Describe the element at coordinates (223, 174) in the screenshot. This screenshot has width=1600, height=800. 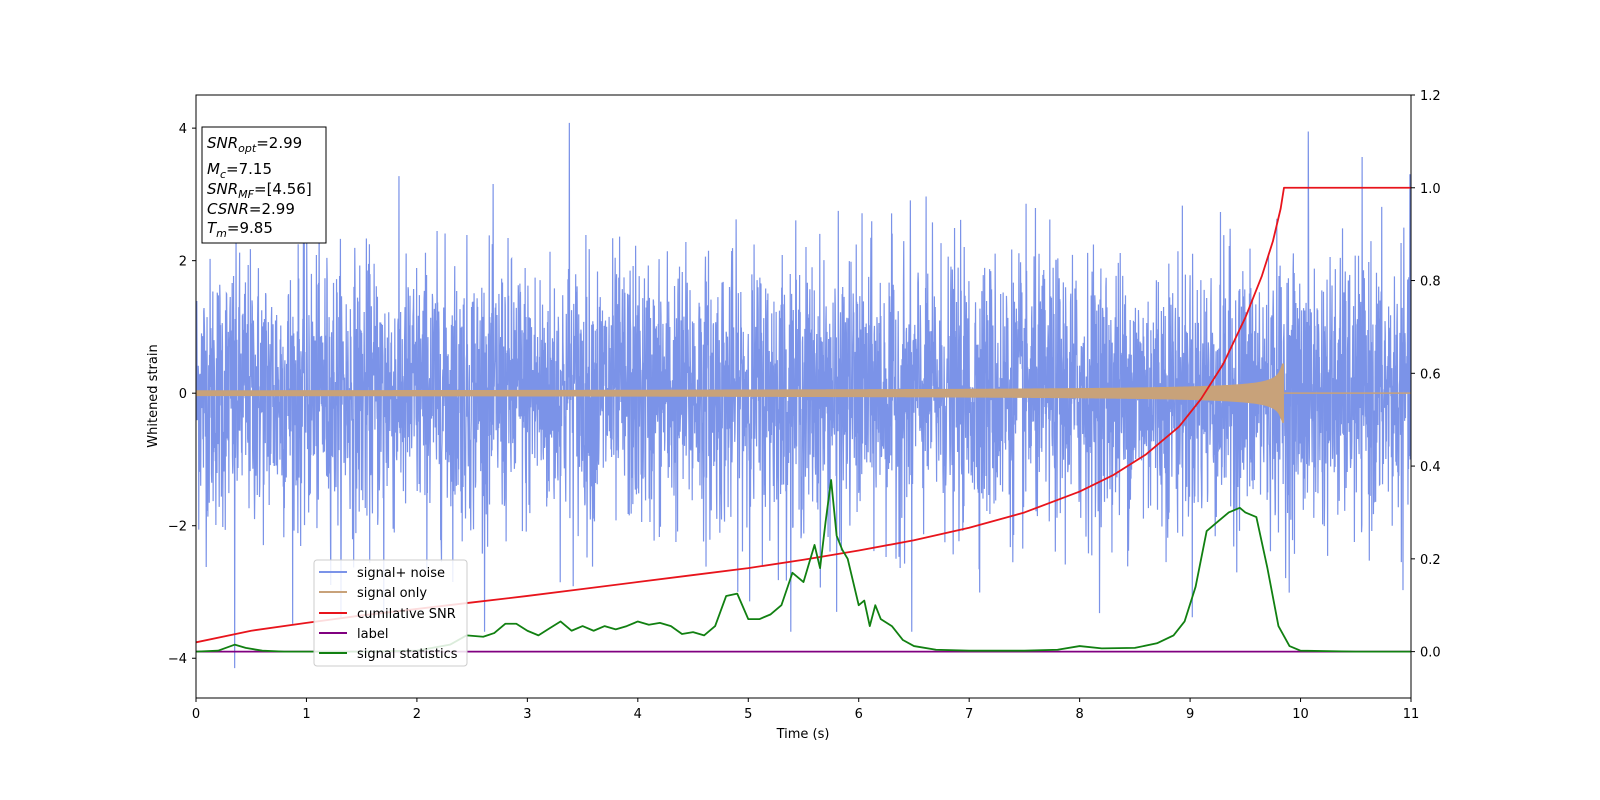
I see `annotation-subscript: c` at that location.